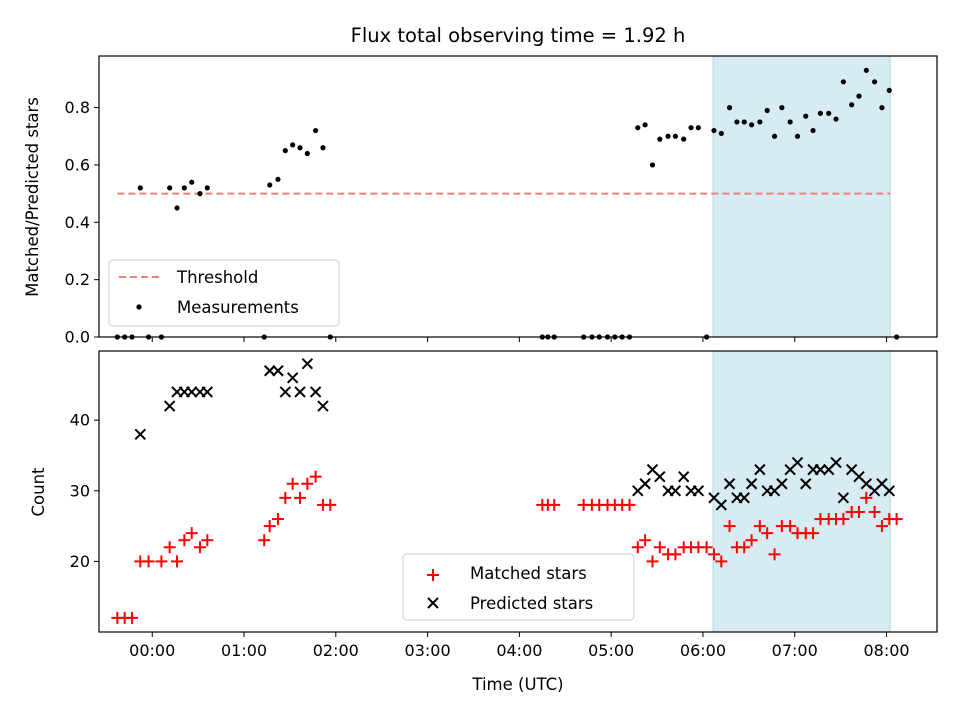  I want to click on x-tick-label: 04:00, so click(519, 650).